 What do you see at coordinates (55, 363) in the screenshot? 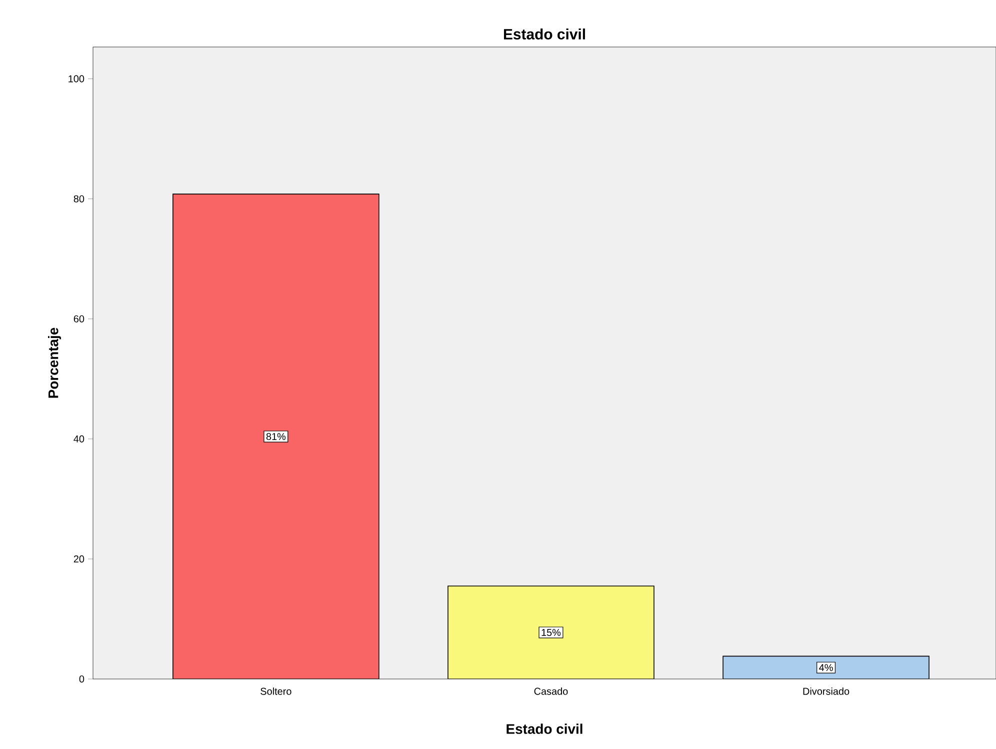
I see `y-axis-title: Porcentaje` at bounding box center [55, 363].